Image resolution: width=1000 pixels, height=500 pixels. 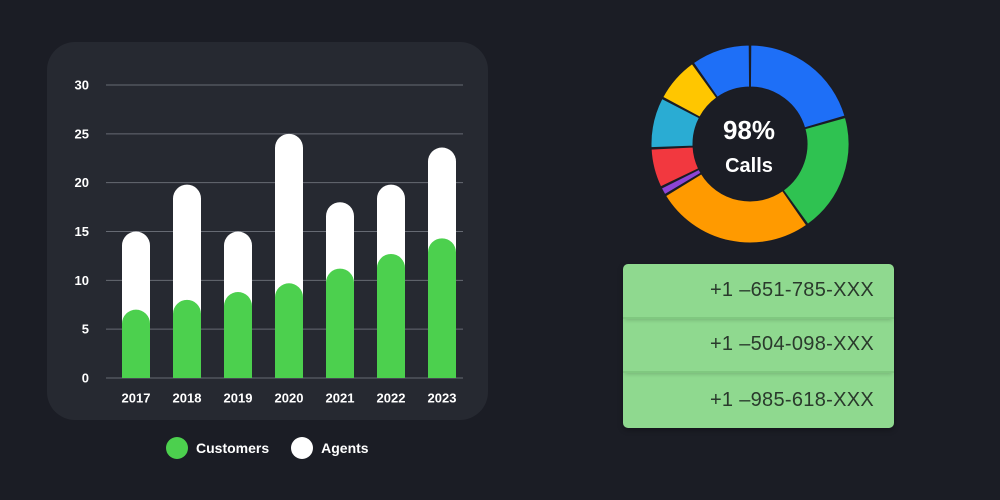 What do you see at coordinates (791, 344) in the screenshot?
I see `phone-number: +1 –504-098-XXX` at bounding box center [791, 344].